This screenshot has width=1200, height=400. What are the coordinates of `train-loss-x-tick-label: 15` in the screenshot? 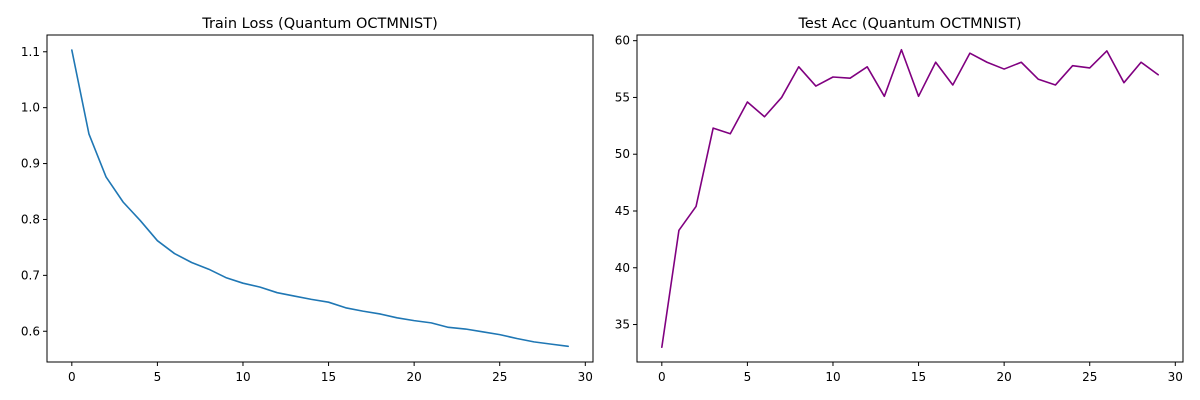 It's located at (328, 377).